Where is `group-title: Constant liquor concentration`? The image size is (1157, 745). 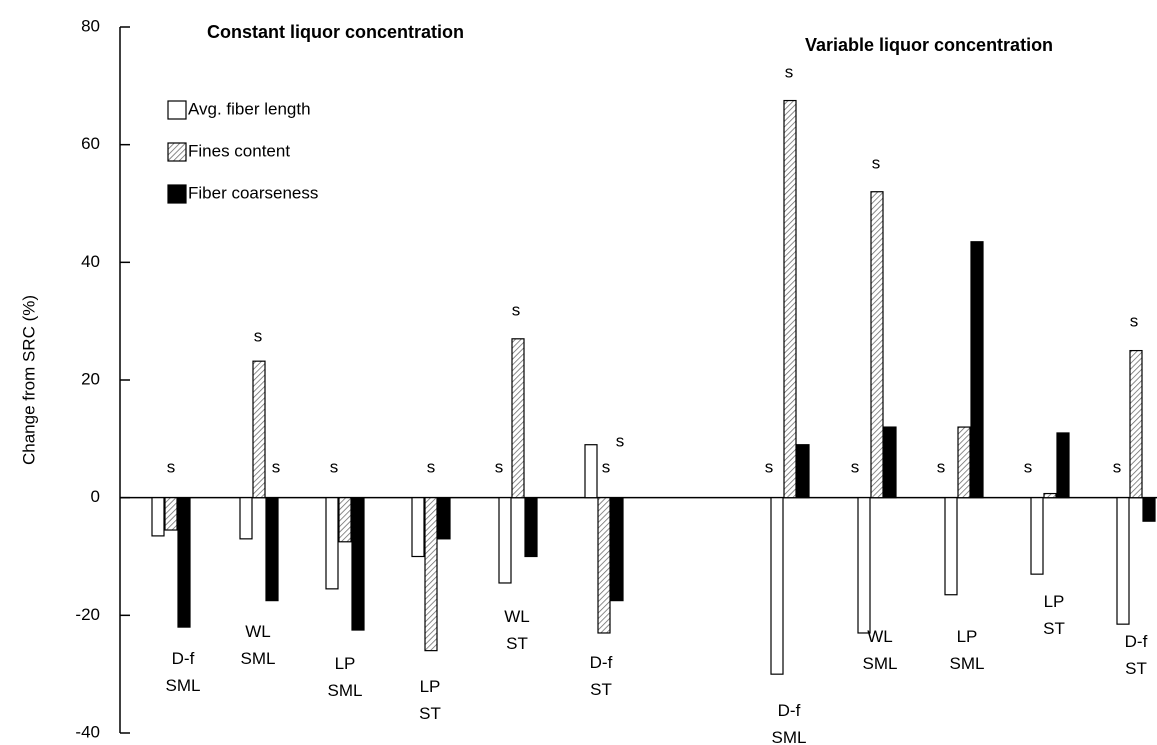 group-title: Constant liquor concentration is located at coordinates (335, 32).